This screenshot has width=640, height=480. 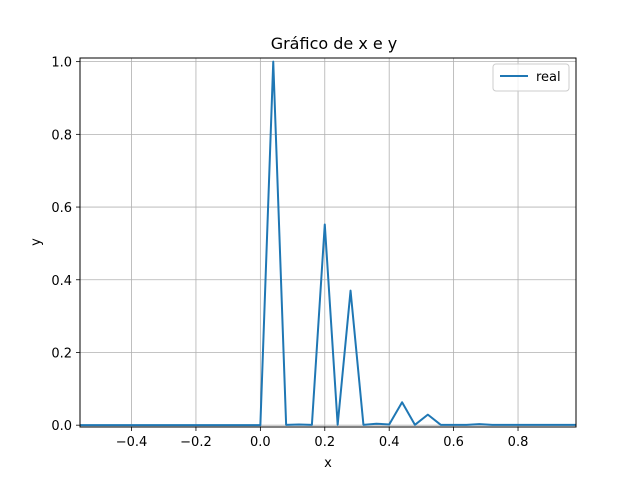 I want to click on y-tick-label: 0.2, so click(x=61, y=353).